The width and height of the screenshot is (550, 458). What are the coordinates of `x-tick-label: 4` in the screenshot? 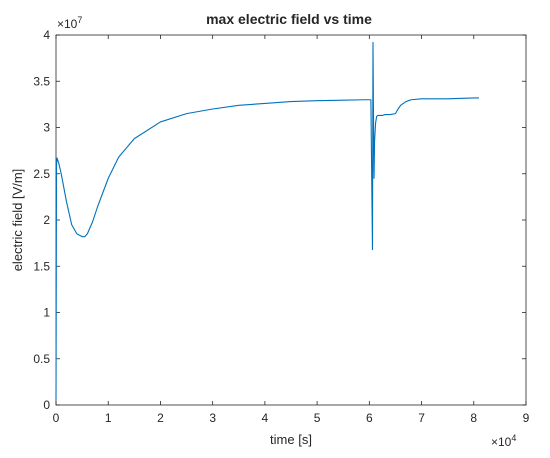 It's located at (265, 418).